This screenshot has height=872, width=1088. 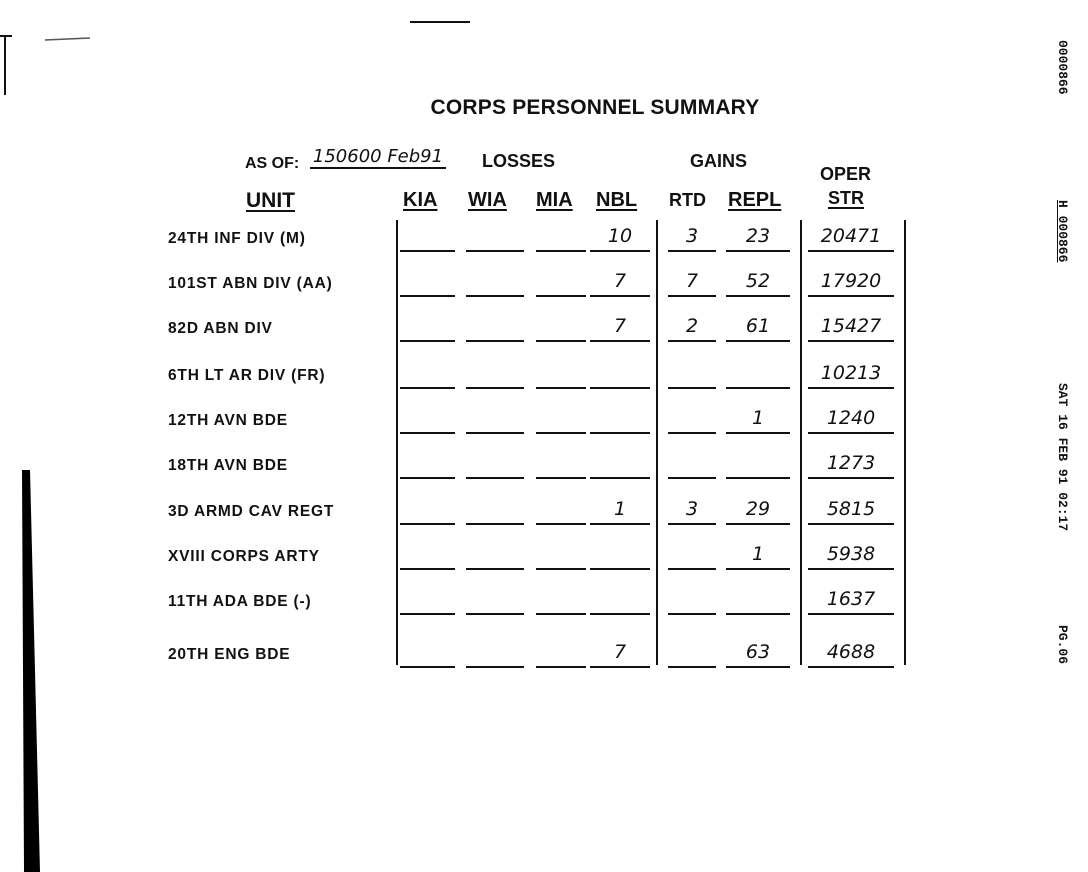 What do you see at coordinates (617, 200) in the screenshot?
I see `column-nbl: NBL` at bounding box center [617, 200].